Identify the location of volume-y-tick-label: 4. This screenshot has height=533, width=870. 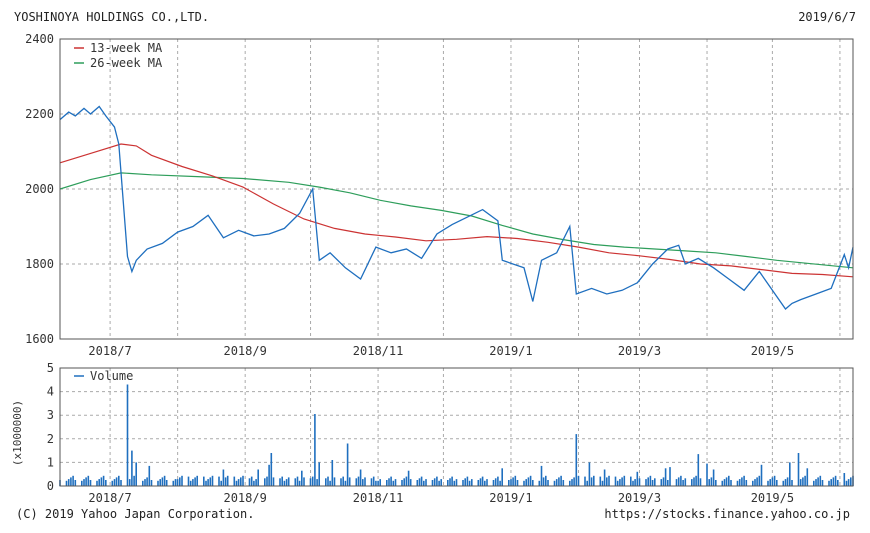
(50, 392).